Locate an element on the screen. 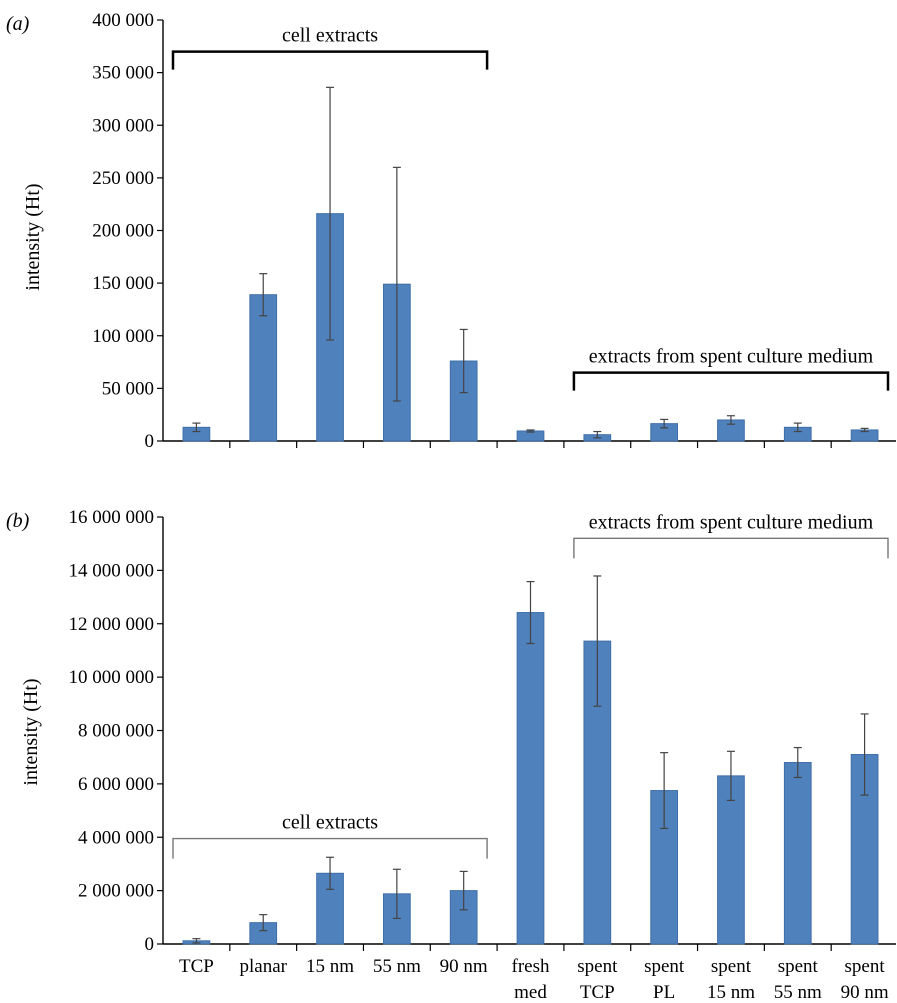  panel-a-y-axis-title: intensity (Ht) is located at coordinates (33, 236).